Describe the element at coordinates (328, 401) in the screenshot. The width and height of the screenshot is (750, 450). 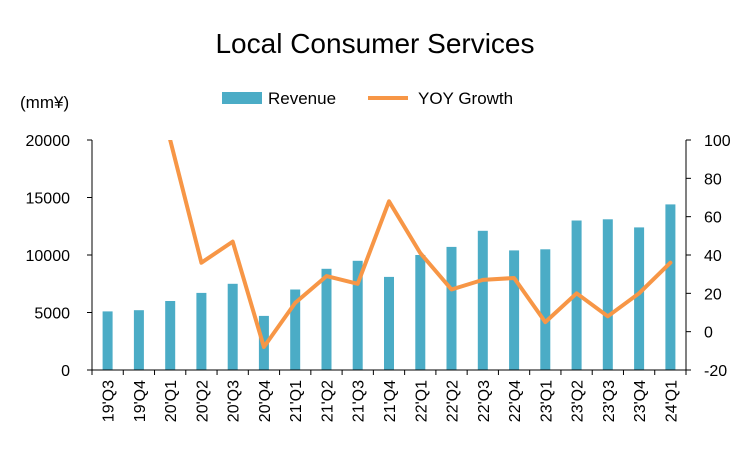
I see `x-tick-label: 21'Q2` at that location.